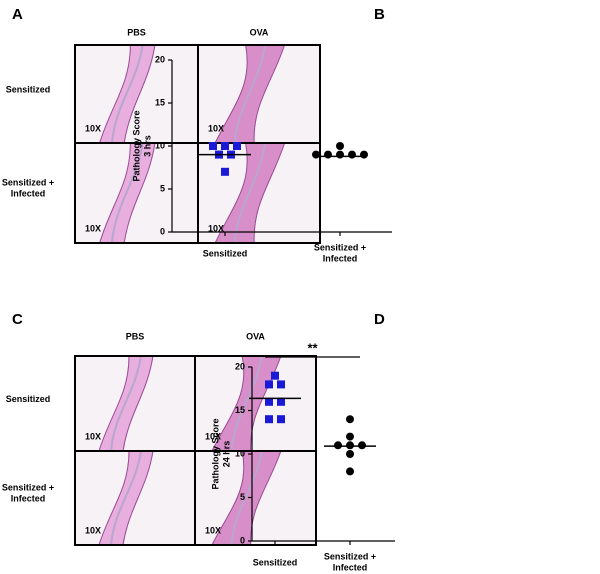 This screenshot has width=600, height=574. I want to click on panel-label: A, so click(17, 14).